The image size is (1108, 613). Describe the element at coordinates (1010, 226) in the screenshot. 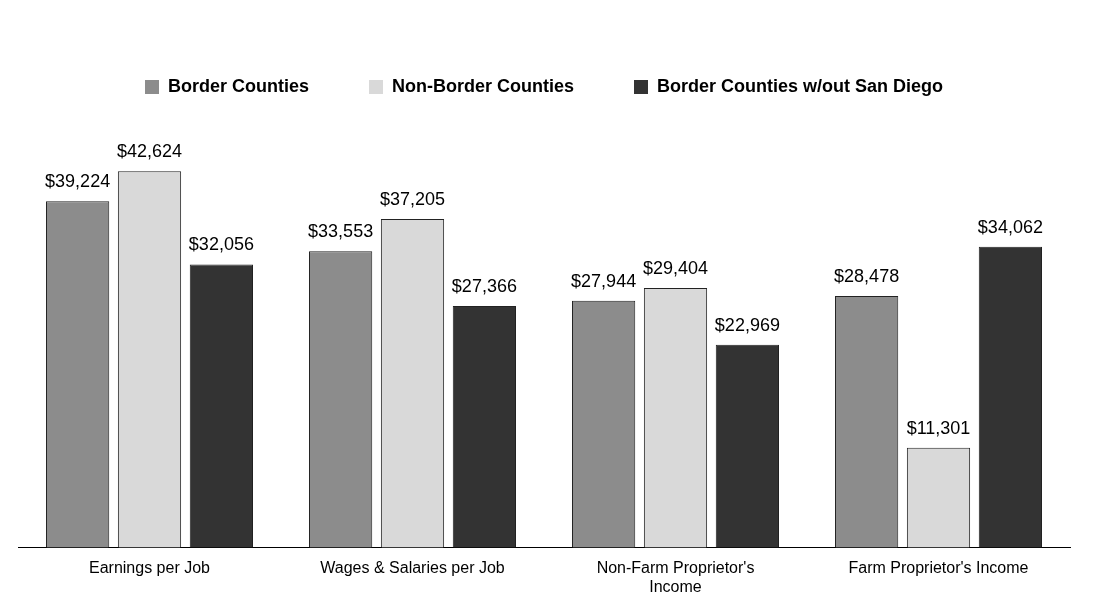

I see `data-label: $34,062` at that location.